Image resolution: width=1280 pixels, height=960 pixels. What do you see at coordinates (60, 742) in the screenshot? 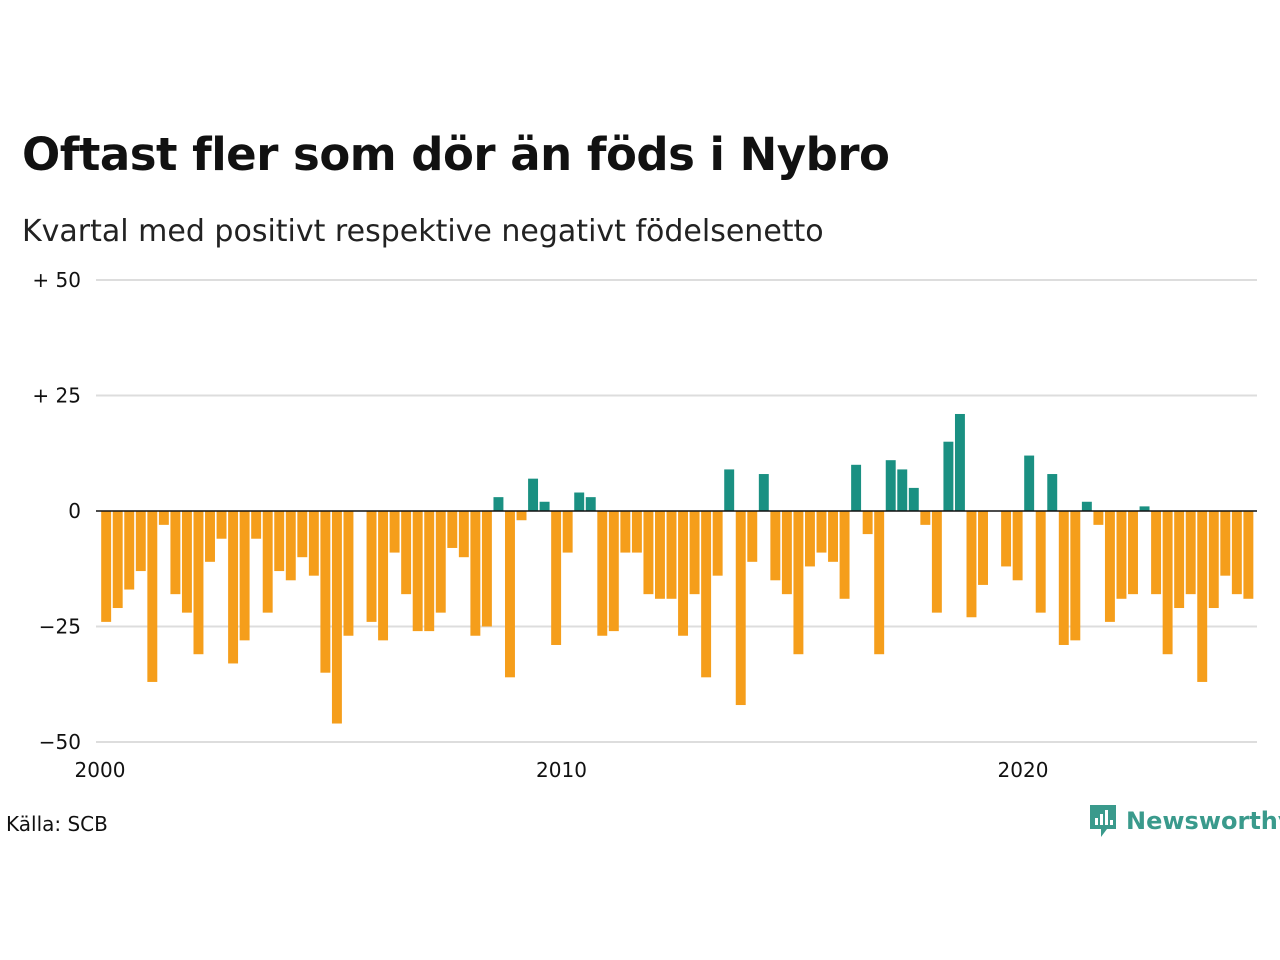
I see `y-tick-label: −50` at bounding box center [60, 742].